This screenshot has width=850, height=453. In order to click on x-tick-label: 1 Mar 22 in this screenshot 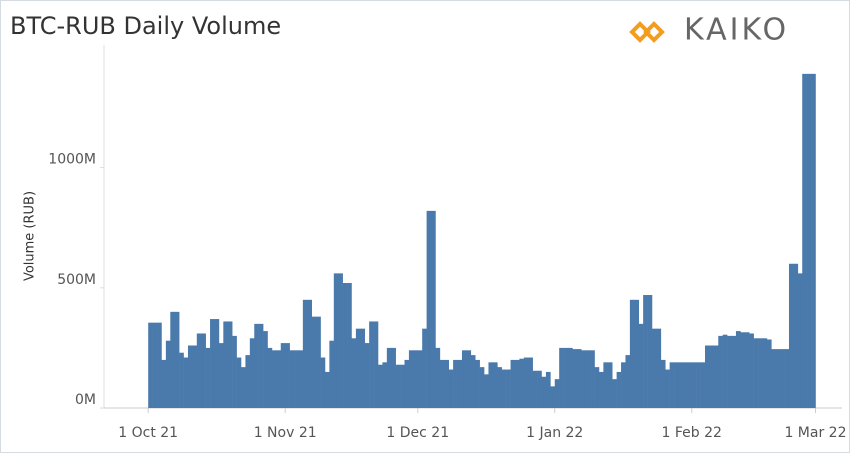, I will do `click(815, 433)`.